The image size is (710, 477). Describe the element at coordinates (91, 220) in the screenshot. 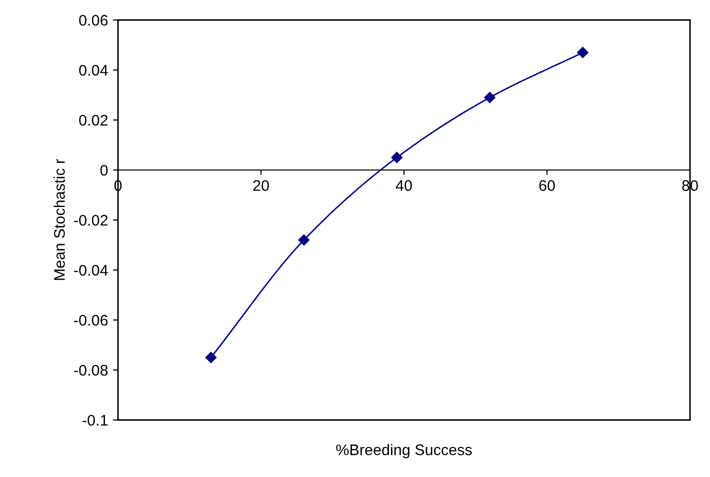

I see `y-tick-label: -0.02` at that location.